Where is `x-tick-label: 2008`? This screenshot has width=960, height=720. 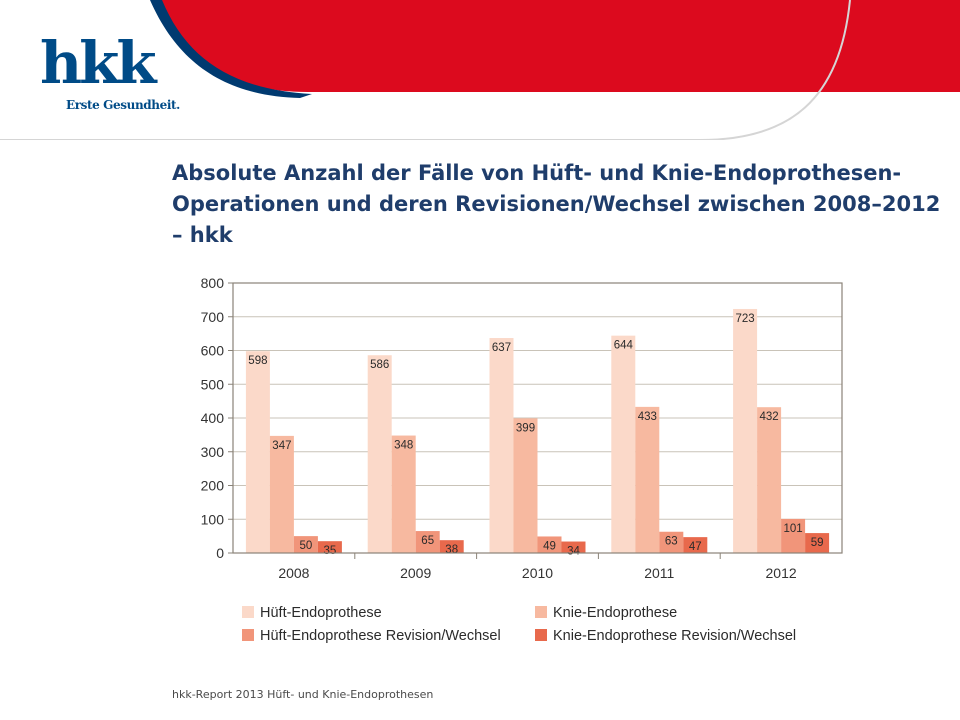
x-tick-label: 2008 is located at coordinates (293, 573).